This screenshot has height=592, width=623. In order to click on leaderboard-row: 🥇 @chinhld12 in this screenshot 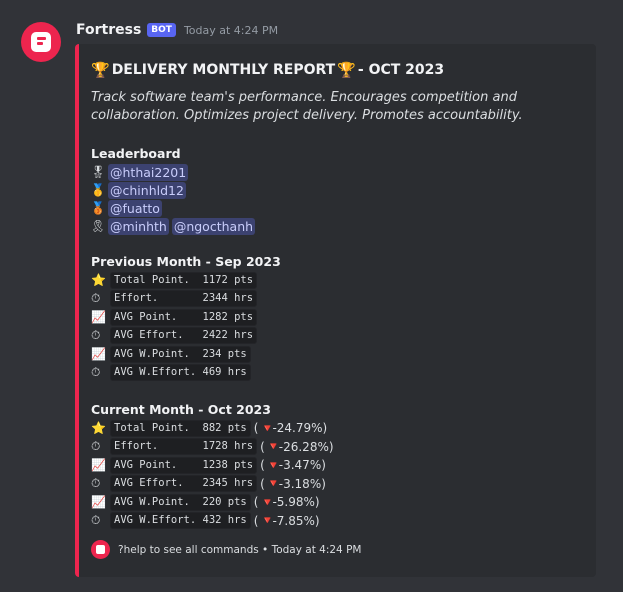, I will do `click(337, 190)`.